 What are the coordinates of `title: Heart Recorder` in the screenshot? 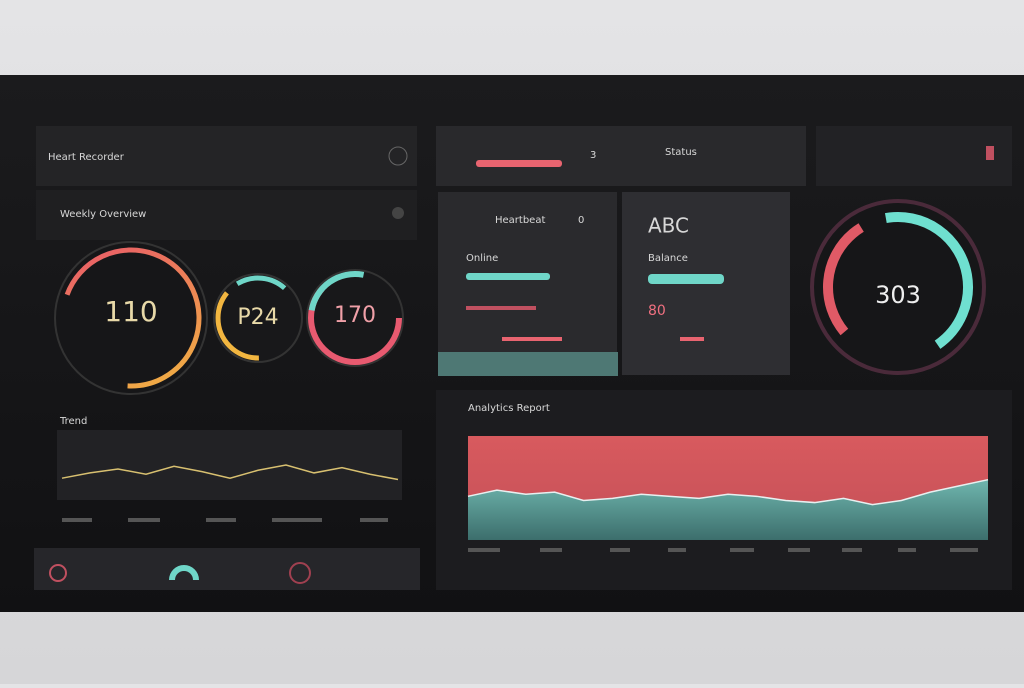 It's located at (86, 157).